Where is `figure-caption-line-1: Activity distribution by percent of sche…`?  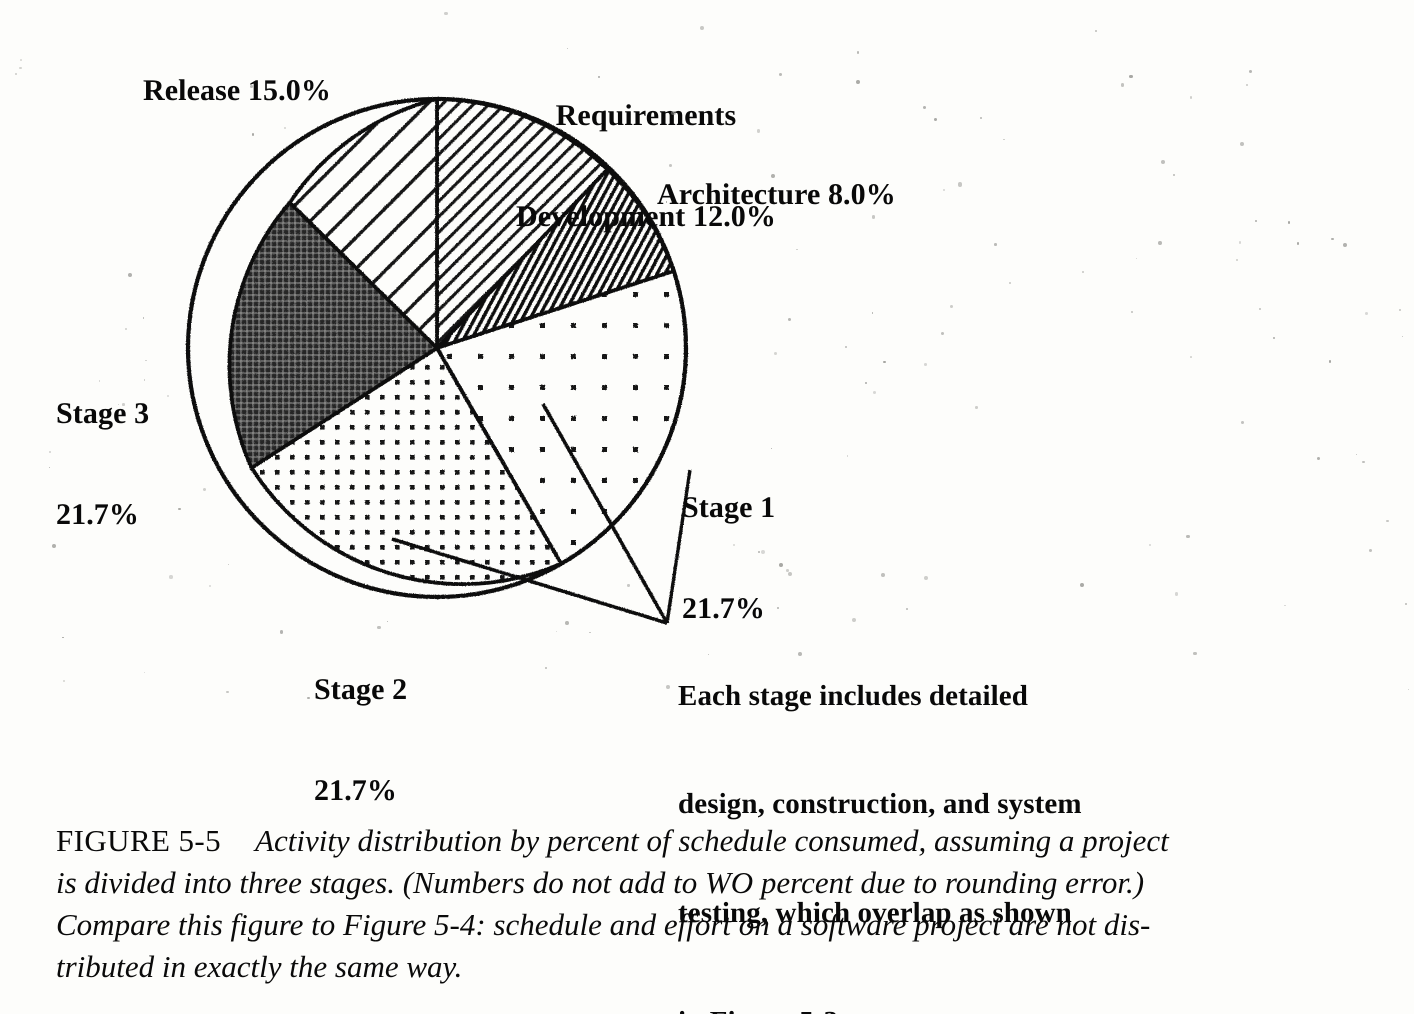
figure-caption-line-1: Activity distribution by percent of sche… is located at coordinates (712, 840).